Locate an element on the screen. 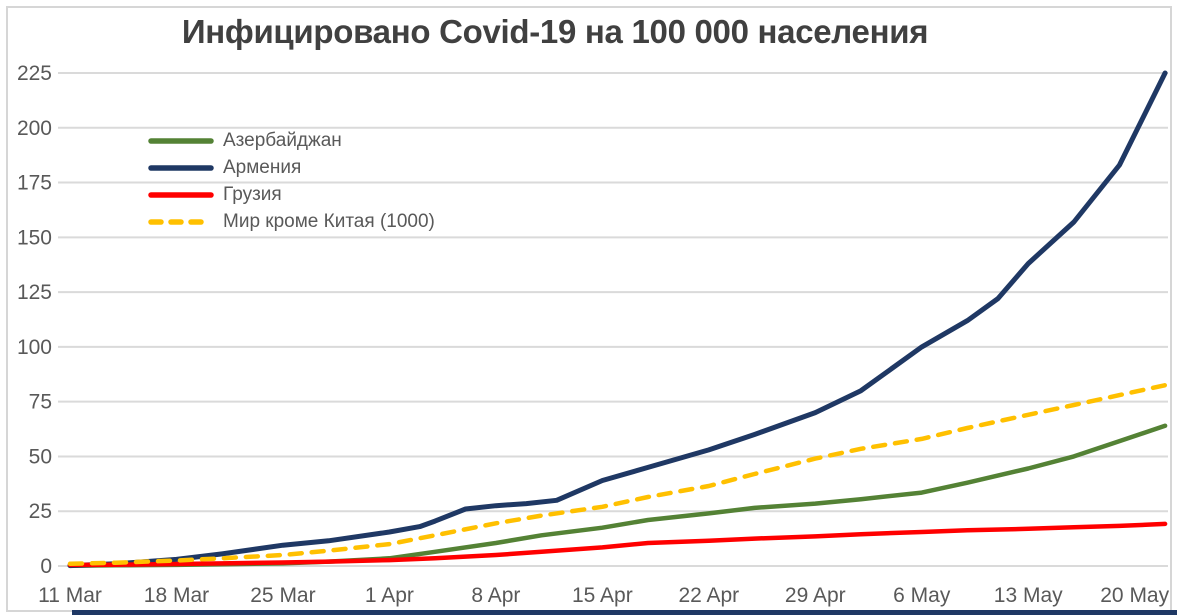 The width and height of the screenshot is (1177, 615). x-tick-label: 20 May is located at coordinates (1134, 595).